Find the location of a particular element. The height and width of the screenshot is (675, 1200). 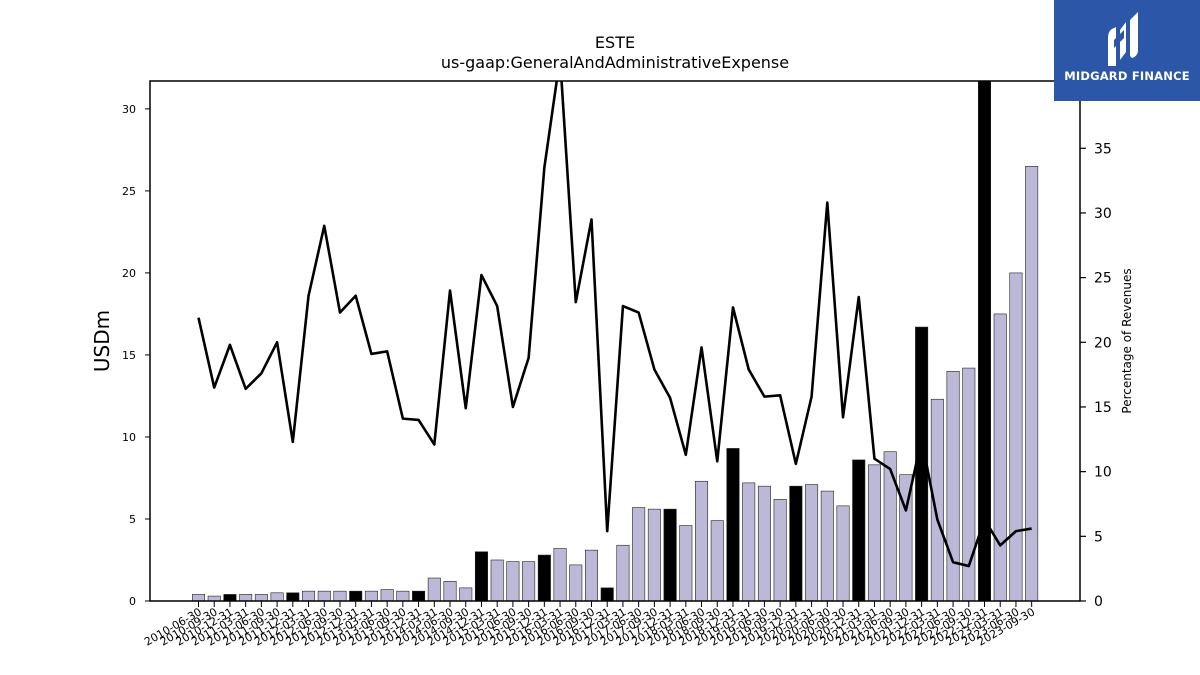

right-tick-label: 30 is located at coordinates (1103, 214).